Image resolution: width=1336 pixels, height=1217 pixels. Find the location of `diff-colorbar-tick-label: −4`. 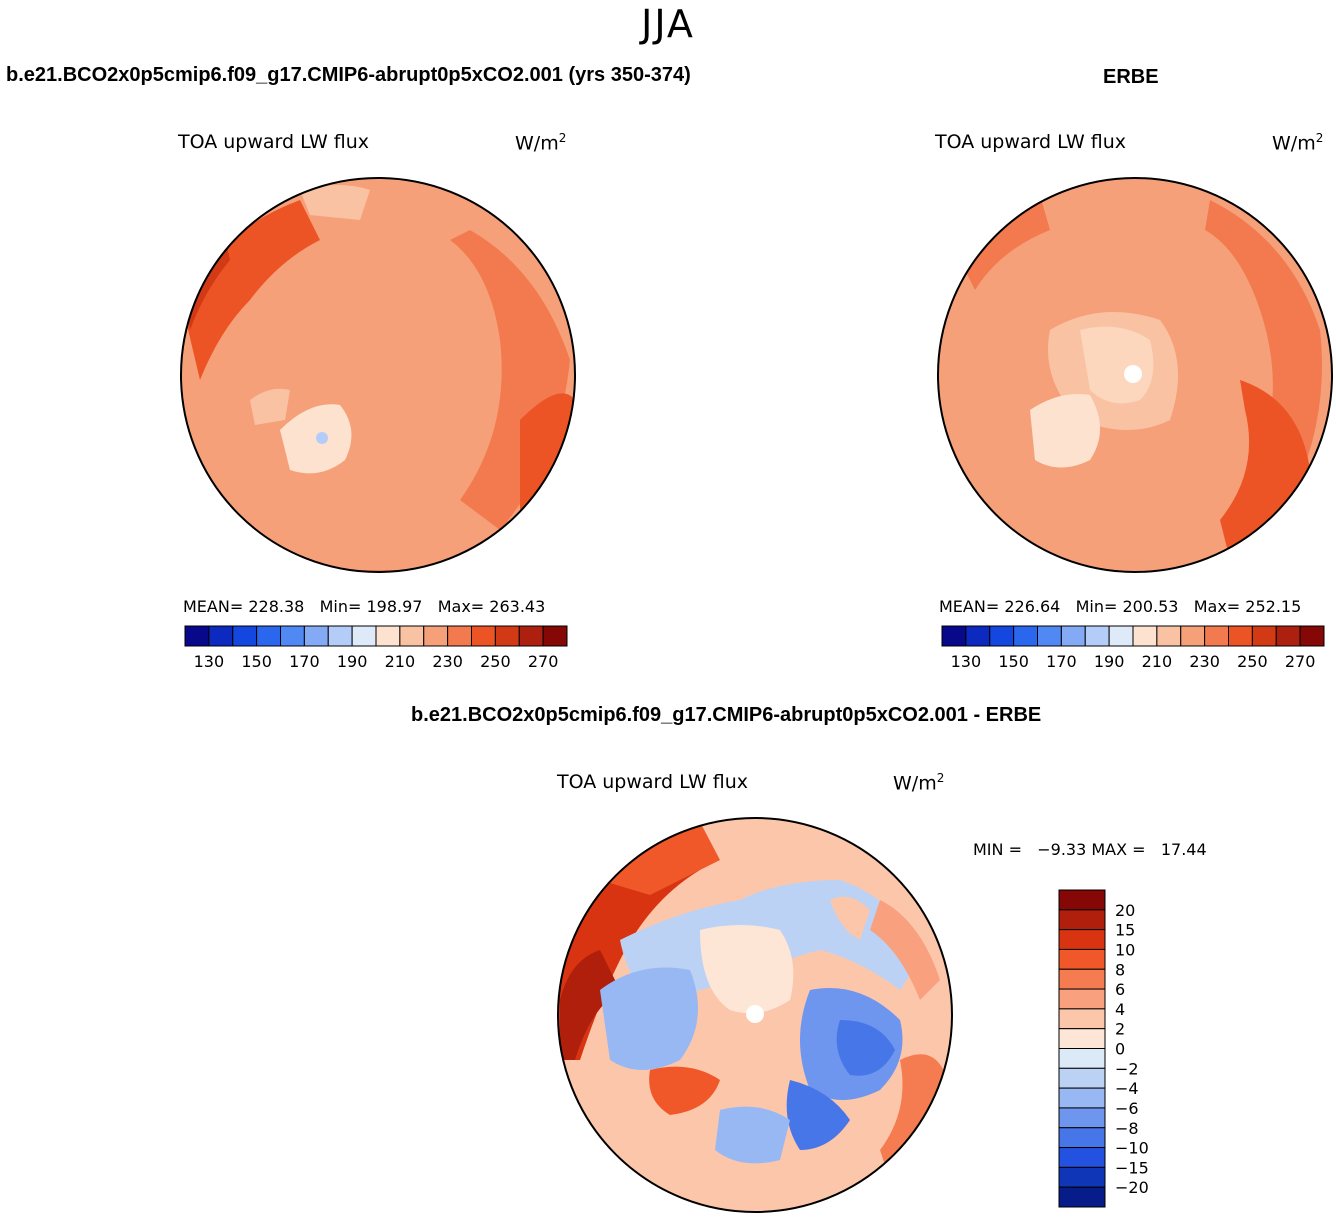

diff-colorbar-tick-label: −4 is located at coordinates (1127, 1088).